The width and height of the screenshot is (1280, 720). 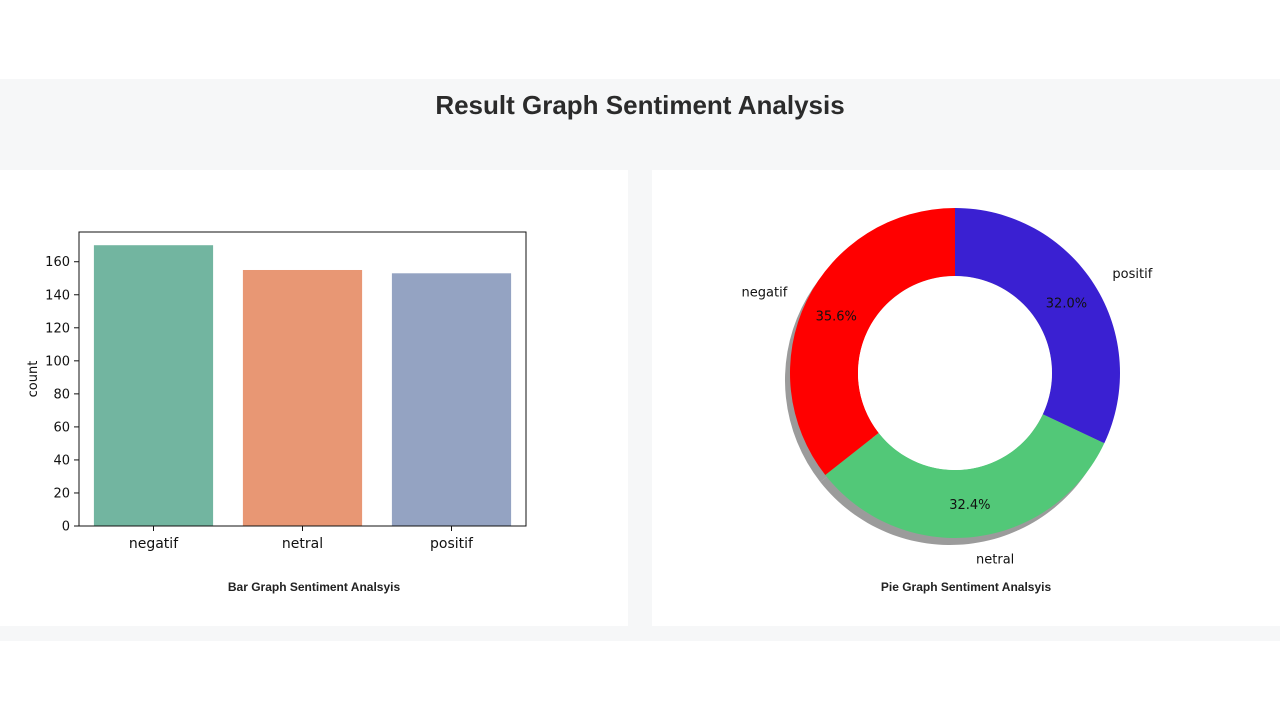 I want to click on slice-percent-netral: 32.4%, so click(x=969, y=505).